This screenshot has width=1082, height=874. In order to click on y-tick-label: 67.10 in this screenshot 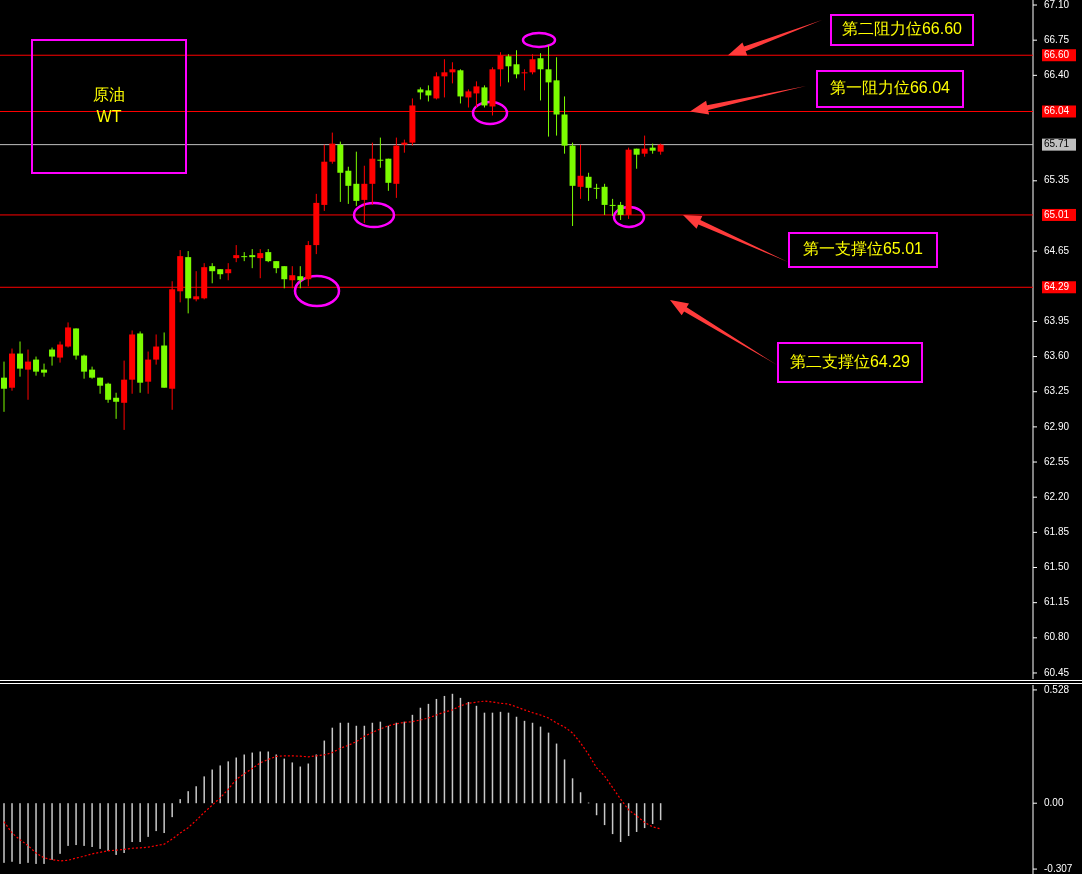, I will do `click(1057, 5)`.